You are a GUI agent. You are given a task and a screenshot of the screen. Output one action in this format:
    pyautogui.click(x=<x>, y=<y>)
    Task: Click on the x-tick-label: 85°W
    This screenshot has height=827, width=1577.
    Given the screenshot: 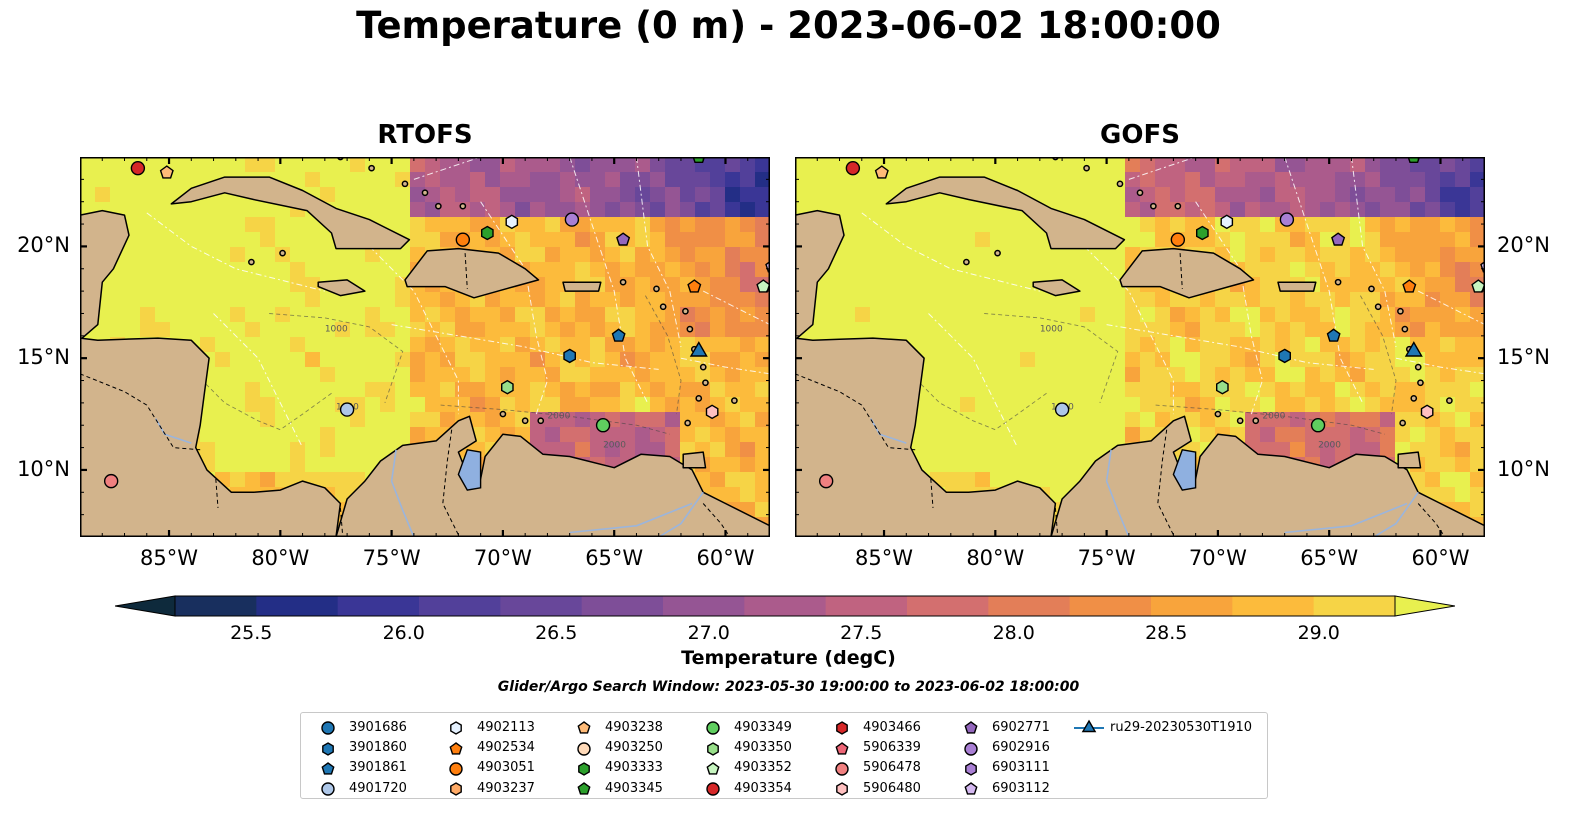 What is the action you would take?
    pyautogui.click(x=884, y=558)
    